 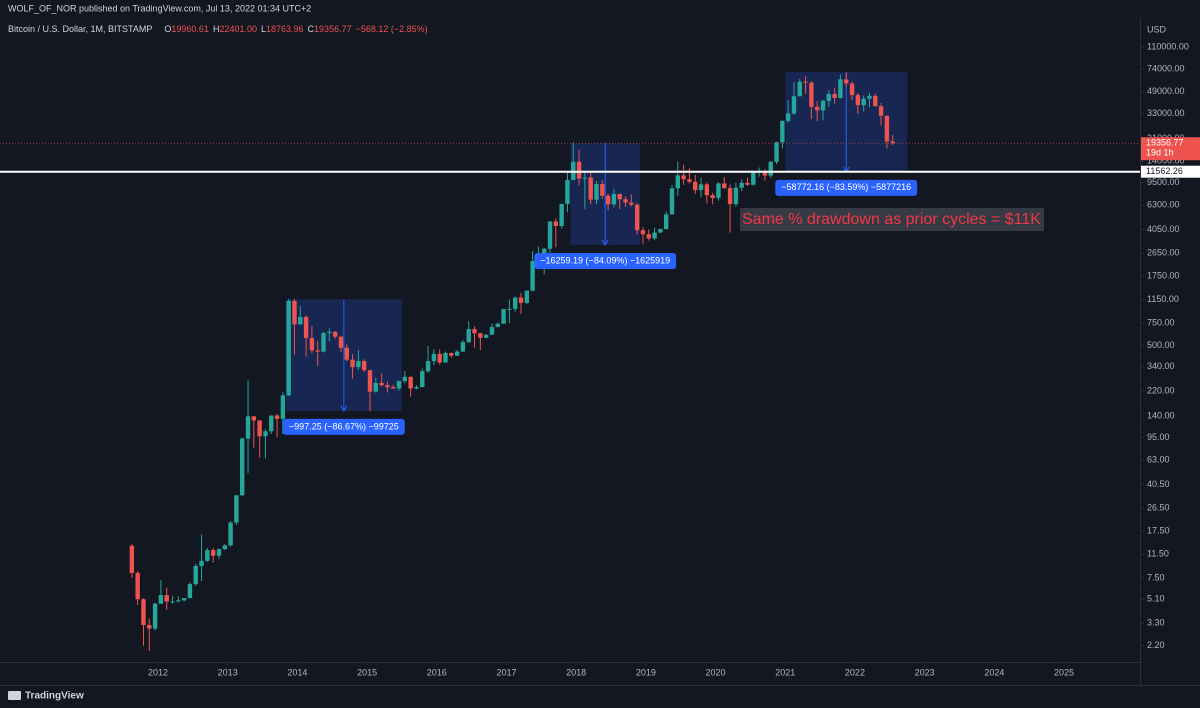 I want to click on x-tick-label: 2019, so click(x=646, y=672).